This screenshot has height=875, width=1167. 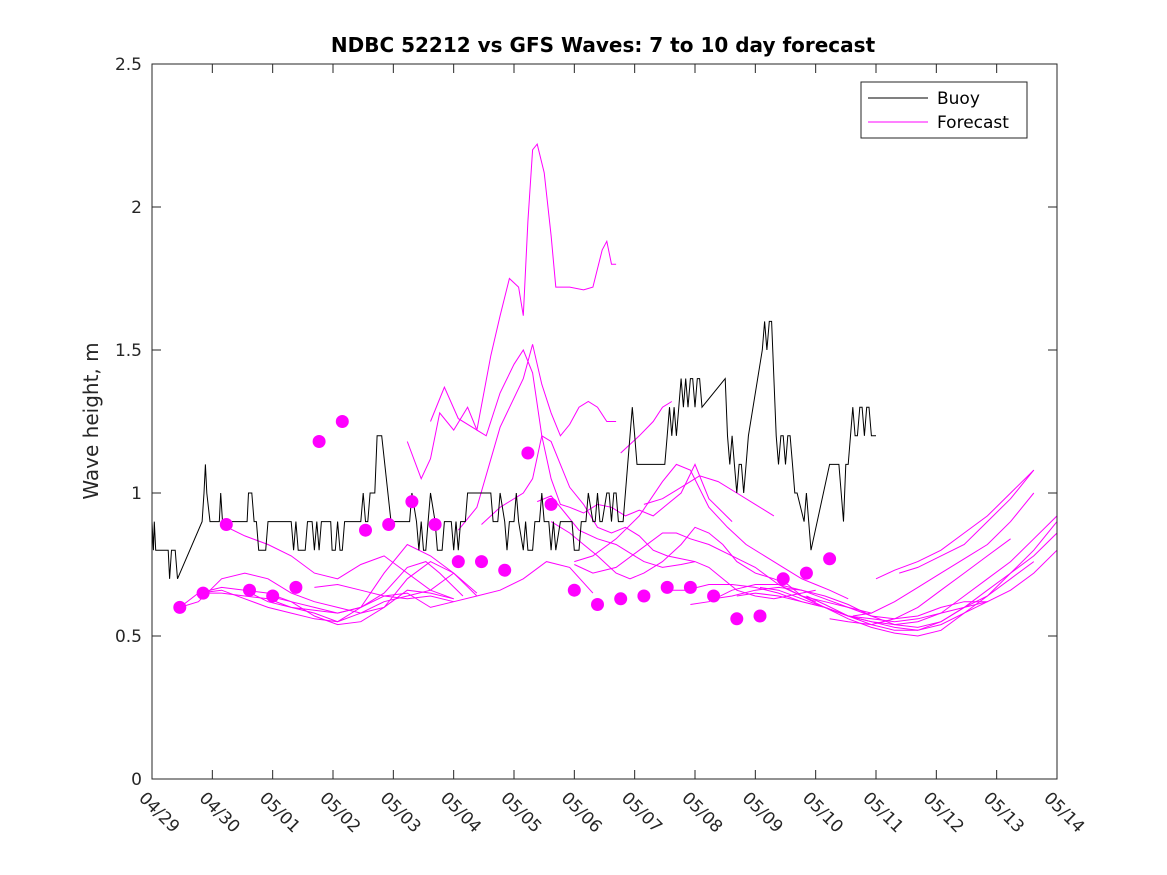 What do you see at coordinates (136, 494) in the screenshot?
I see `y-tick-label: 1` at bounding box center [136, 494].